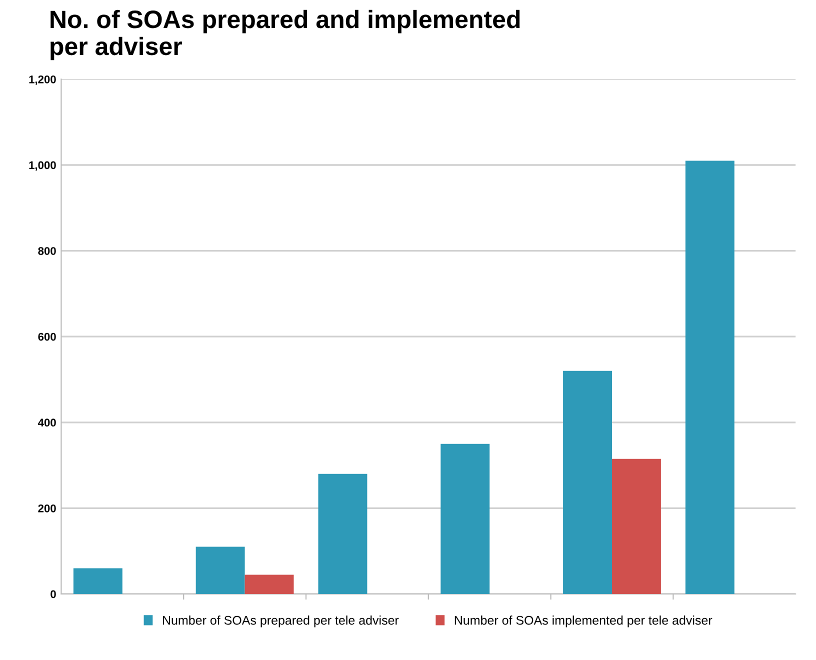  What do you see at coordinates (281, 622) in the screenshot?
I see `legend-label: Number of SOAs prepared per tele adviser` at bounding box center [281, 622].